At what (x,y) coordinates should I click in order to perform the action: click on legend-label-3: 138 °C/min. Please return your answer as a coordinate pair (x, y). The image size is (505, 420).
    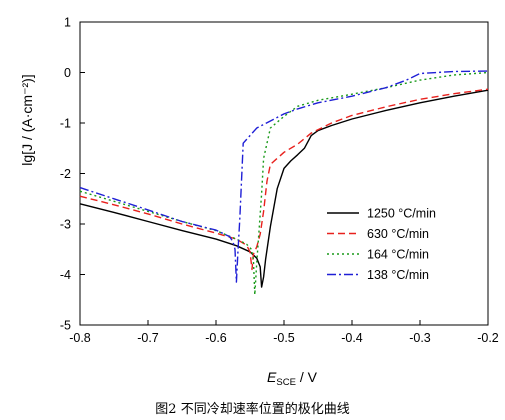
    Looking at the image, I should click on (398, 275).